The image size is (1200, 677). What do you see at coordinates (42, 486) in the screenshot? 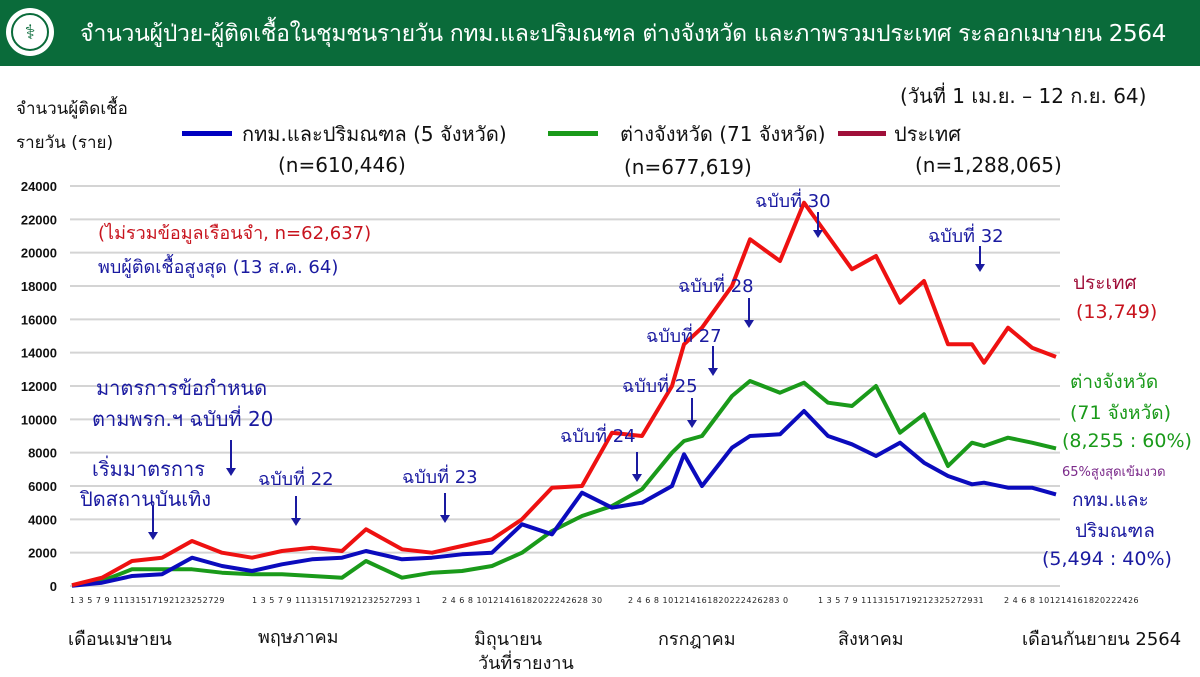
I see `y-tick-label: 6000` at bounding box center [42, 486].